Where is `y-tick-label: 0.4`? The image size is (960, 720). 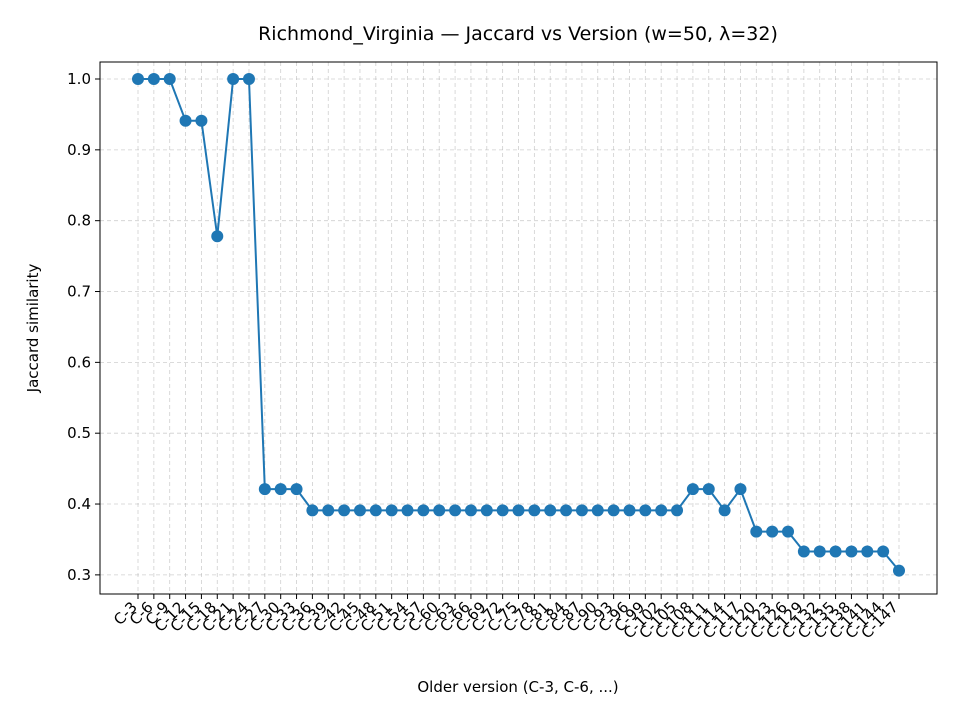 y-tick-label: 0.4 is located at coordinates (79, 504).